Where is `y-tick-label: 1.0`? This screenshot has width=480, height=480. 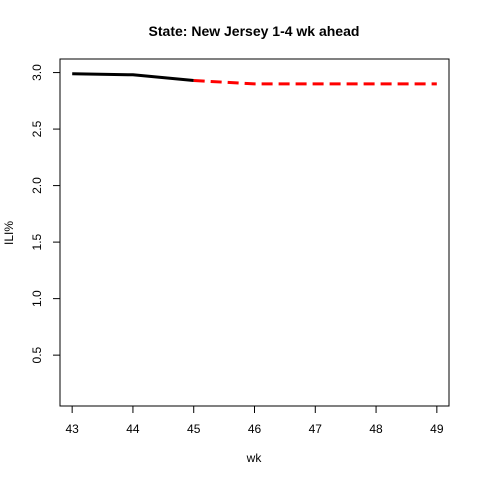
y-tick-label: 1.0 is located at coordinates (37, 298).